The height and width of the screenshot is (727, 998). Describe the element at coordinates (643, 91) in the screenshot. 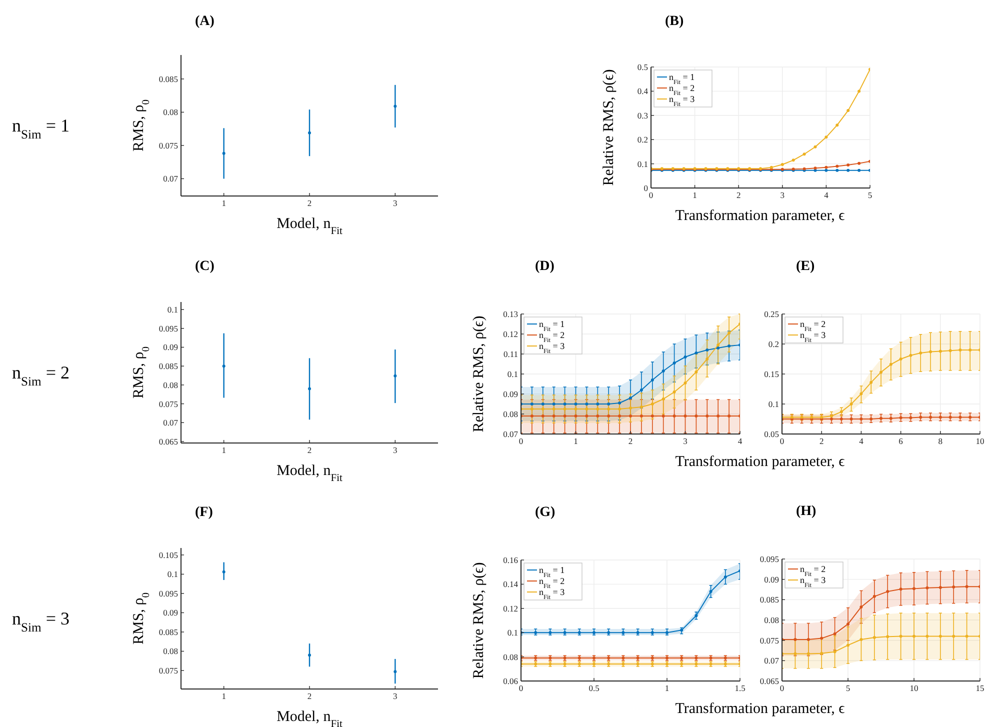

I see `y-tick-label: 0.4` at that location.